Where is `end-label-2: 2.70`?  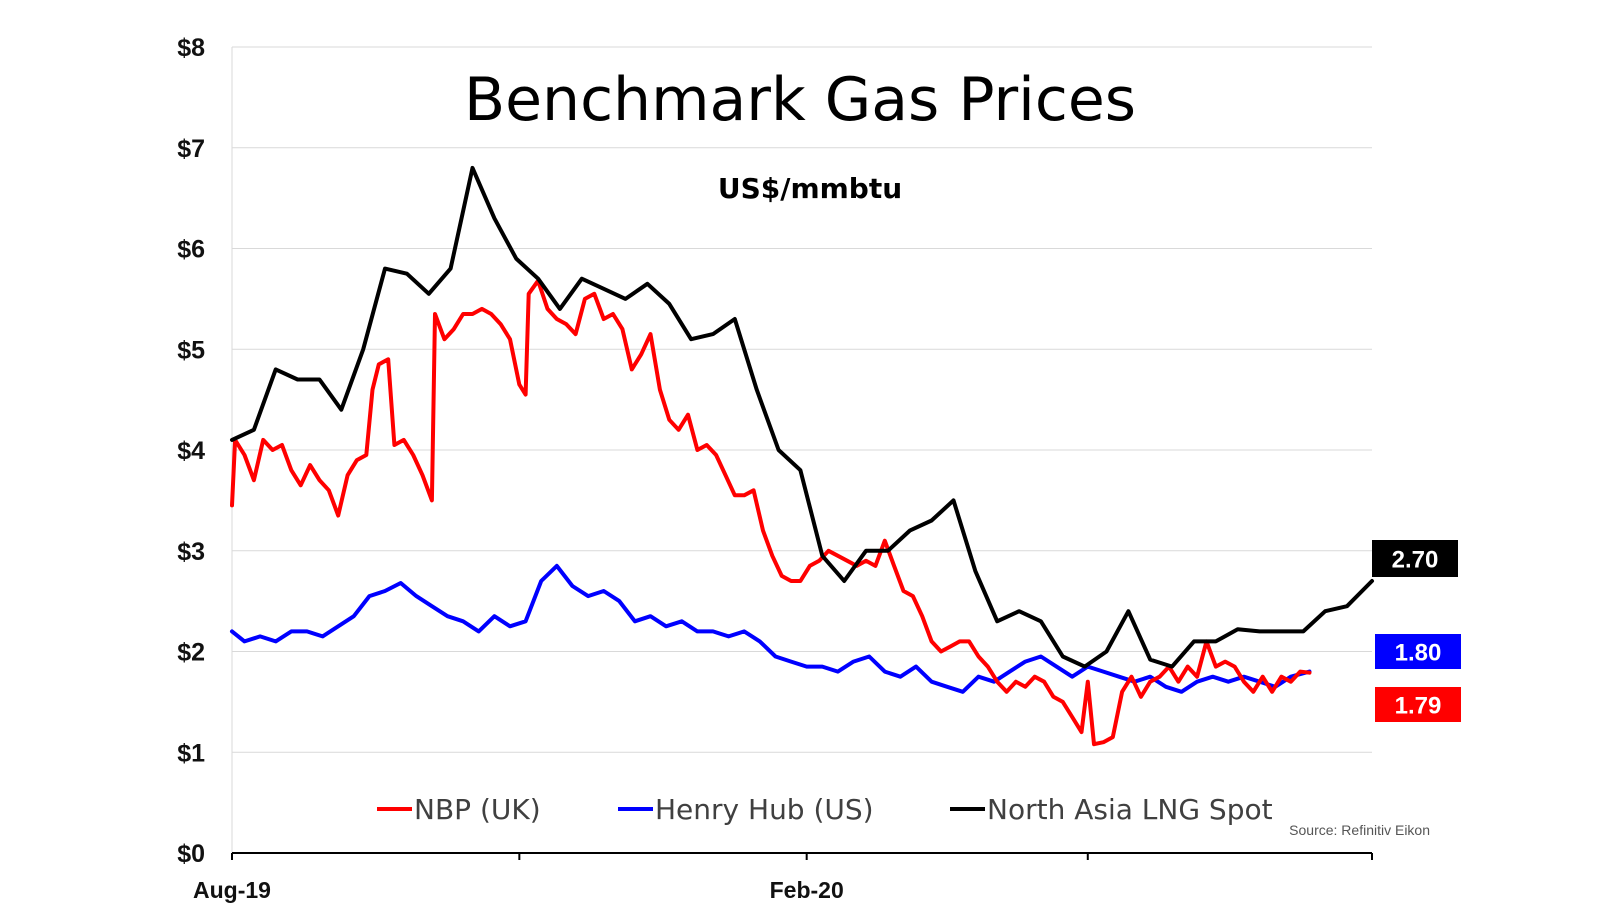 end-label-2: 2.70 is located at coordinates (1415, 560).